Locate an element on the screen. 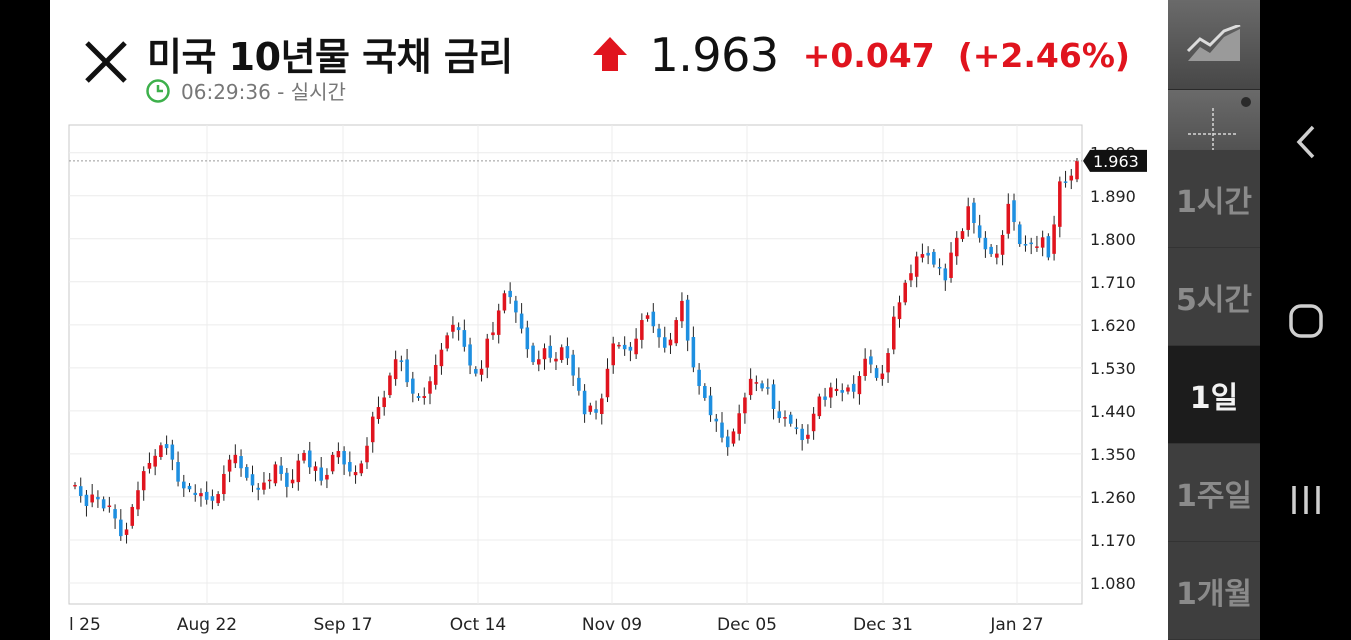  y-tick-label: 1.350 is located at coordinates (1113, 454).